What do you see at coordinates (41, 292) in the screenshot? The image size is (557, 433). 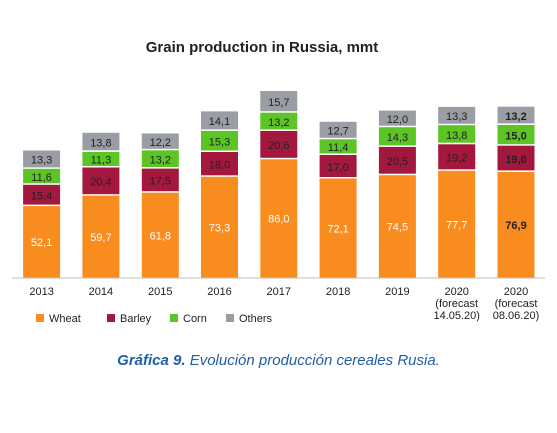 I see `x-tick-label-0-0: 2013` at bounding box center [41, 292].